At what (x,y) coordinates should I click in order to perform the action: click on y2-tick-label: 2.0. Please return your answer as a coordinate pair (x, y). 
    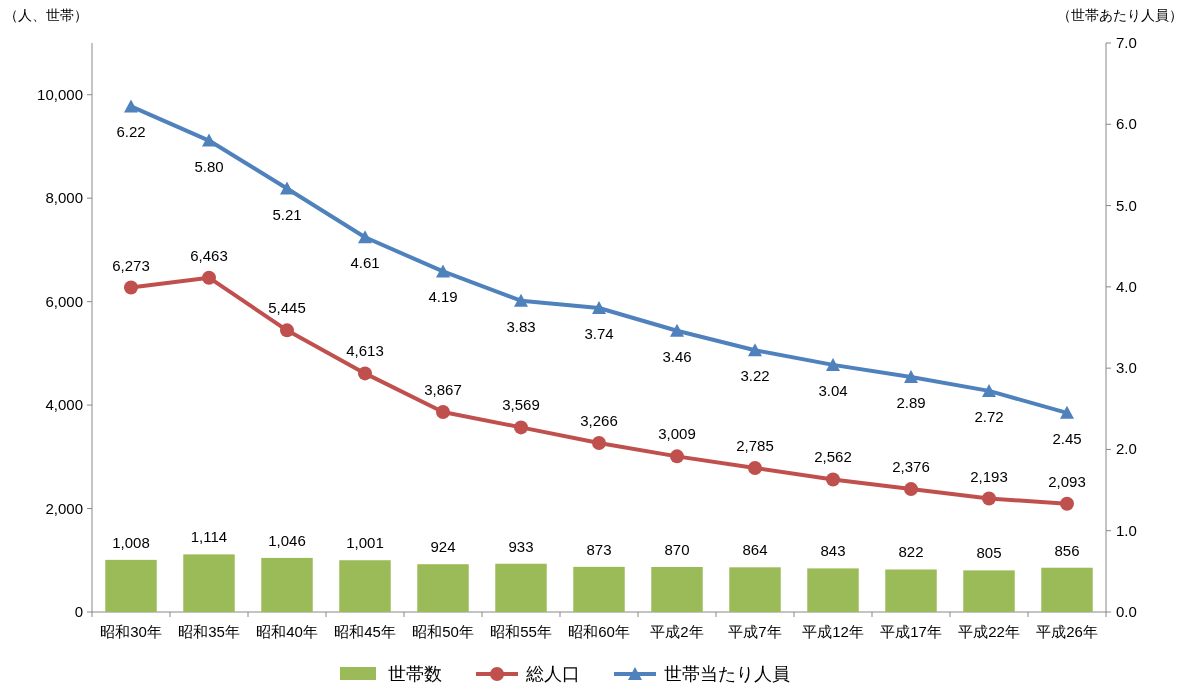
    Looking at the image, I should click on (1126, 449).